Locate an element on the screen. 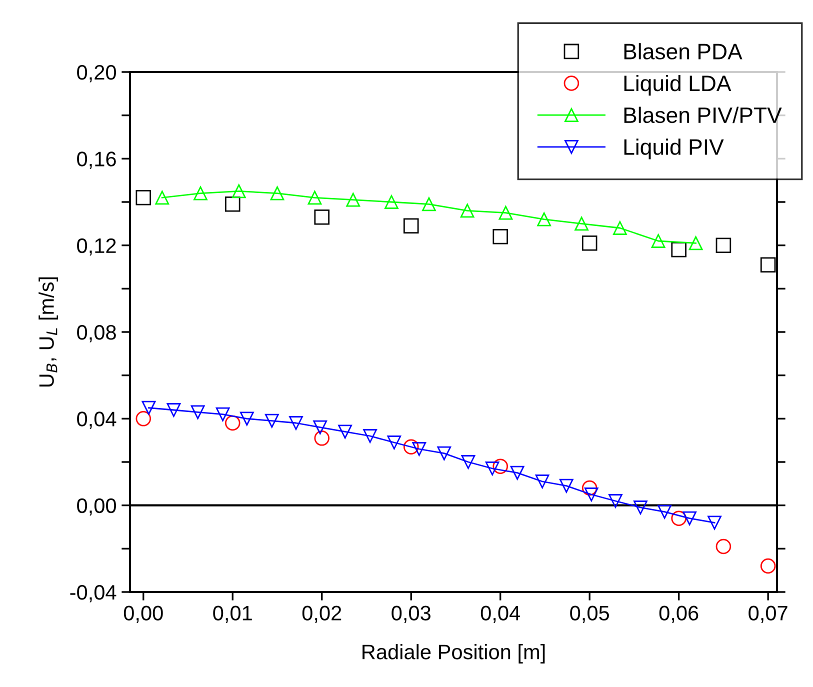 The height and width of the screenshot is (687, 813). legend-label: Blasen PIV/PTV is located at coordinates (703, 115).